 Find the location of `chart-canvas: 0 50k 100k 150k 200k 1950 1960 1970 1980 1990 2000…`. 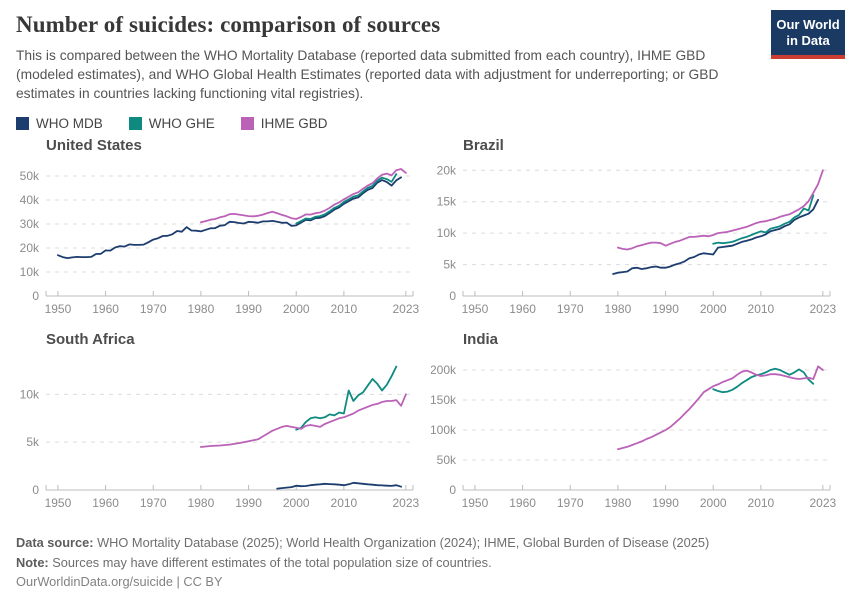

chart-canvas: 0 50k 100k 150k 200k 1950 1960 1970 1980 1990 2000… is located at coordinates (633, 436).